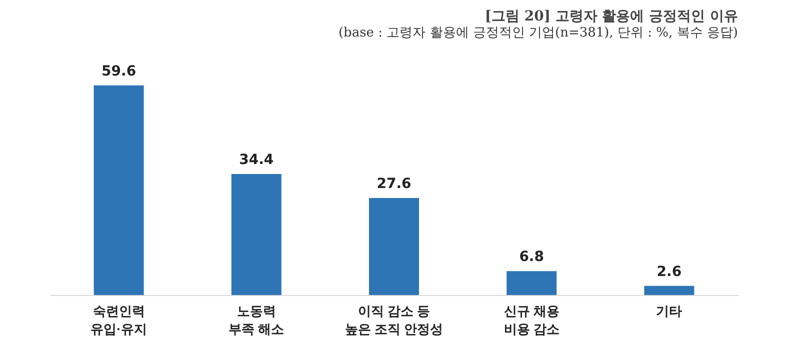 This screenshot has width=788, height=351. What do you see at coordinates (669, 311) in the screenshot?
I see `x-tick-label: 기타` at bounding box center [669, 311].